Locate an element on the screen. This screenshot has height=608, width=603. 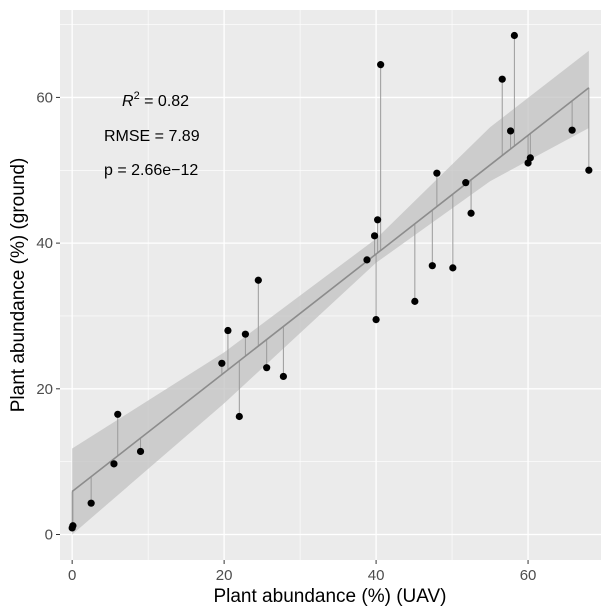
x-tick-label: 0 is located at coordinates (72, 575).